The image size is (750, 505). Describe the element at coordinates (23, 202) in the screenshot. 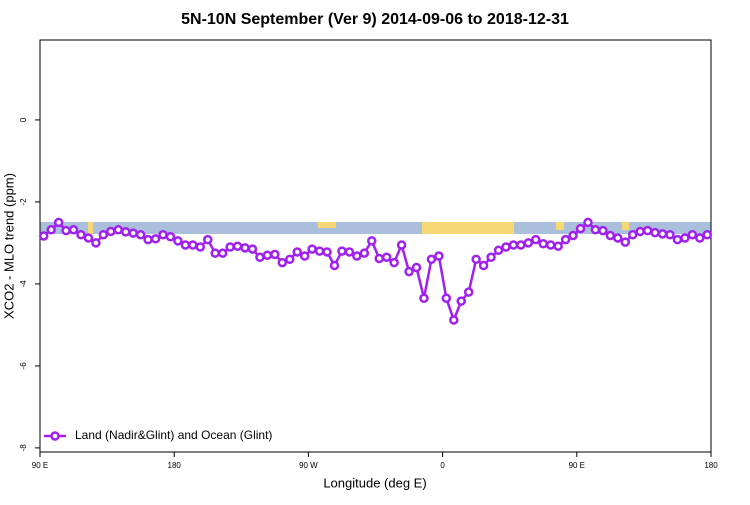

I see `y-tick-label: -2` at that location.